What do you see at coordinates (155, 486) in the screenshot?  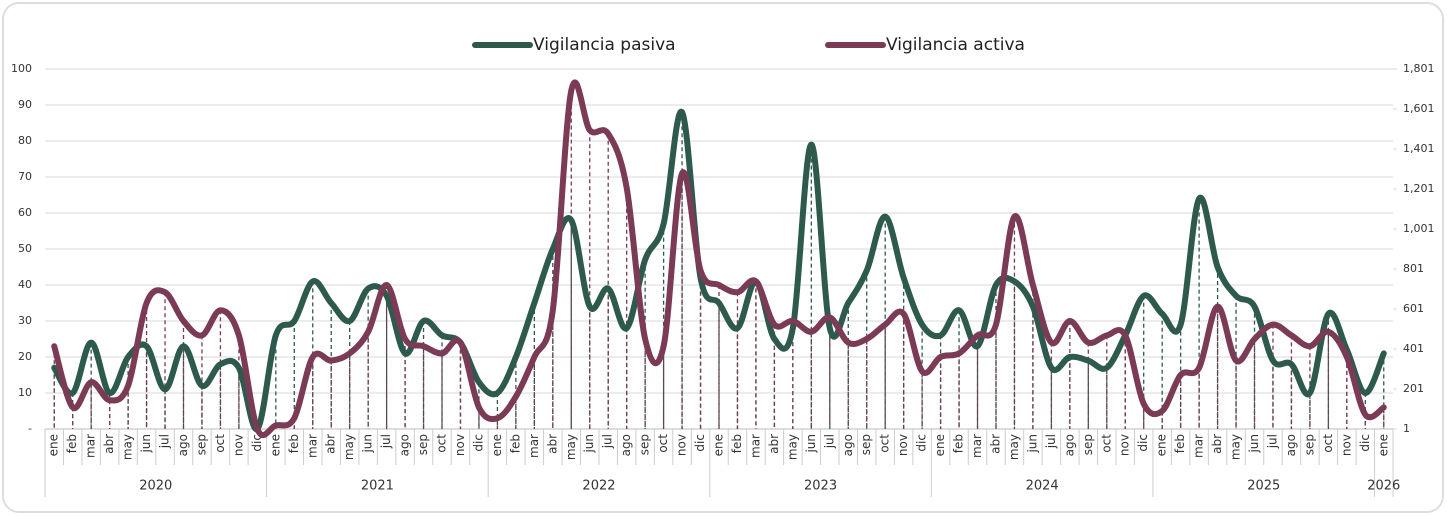 I see `year-label: 2020` at bounding box center [155, 486].